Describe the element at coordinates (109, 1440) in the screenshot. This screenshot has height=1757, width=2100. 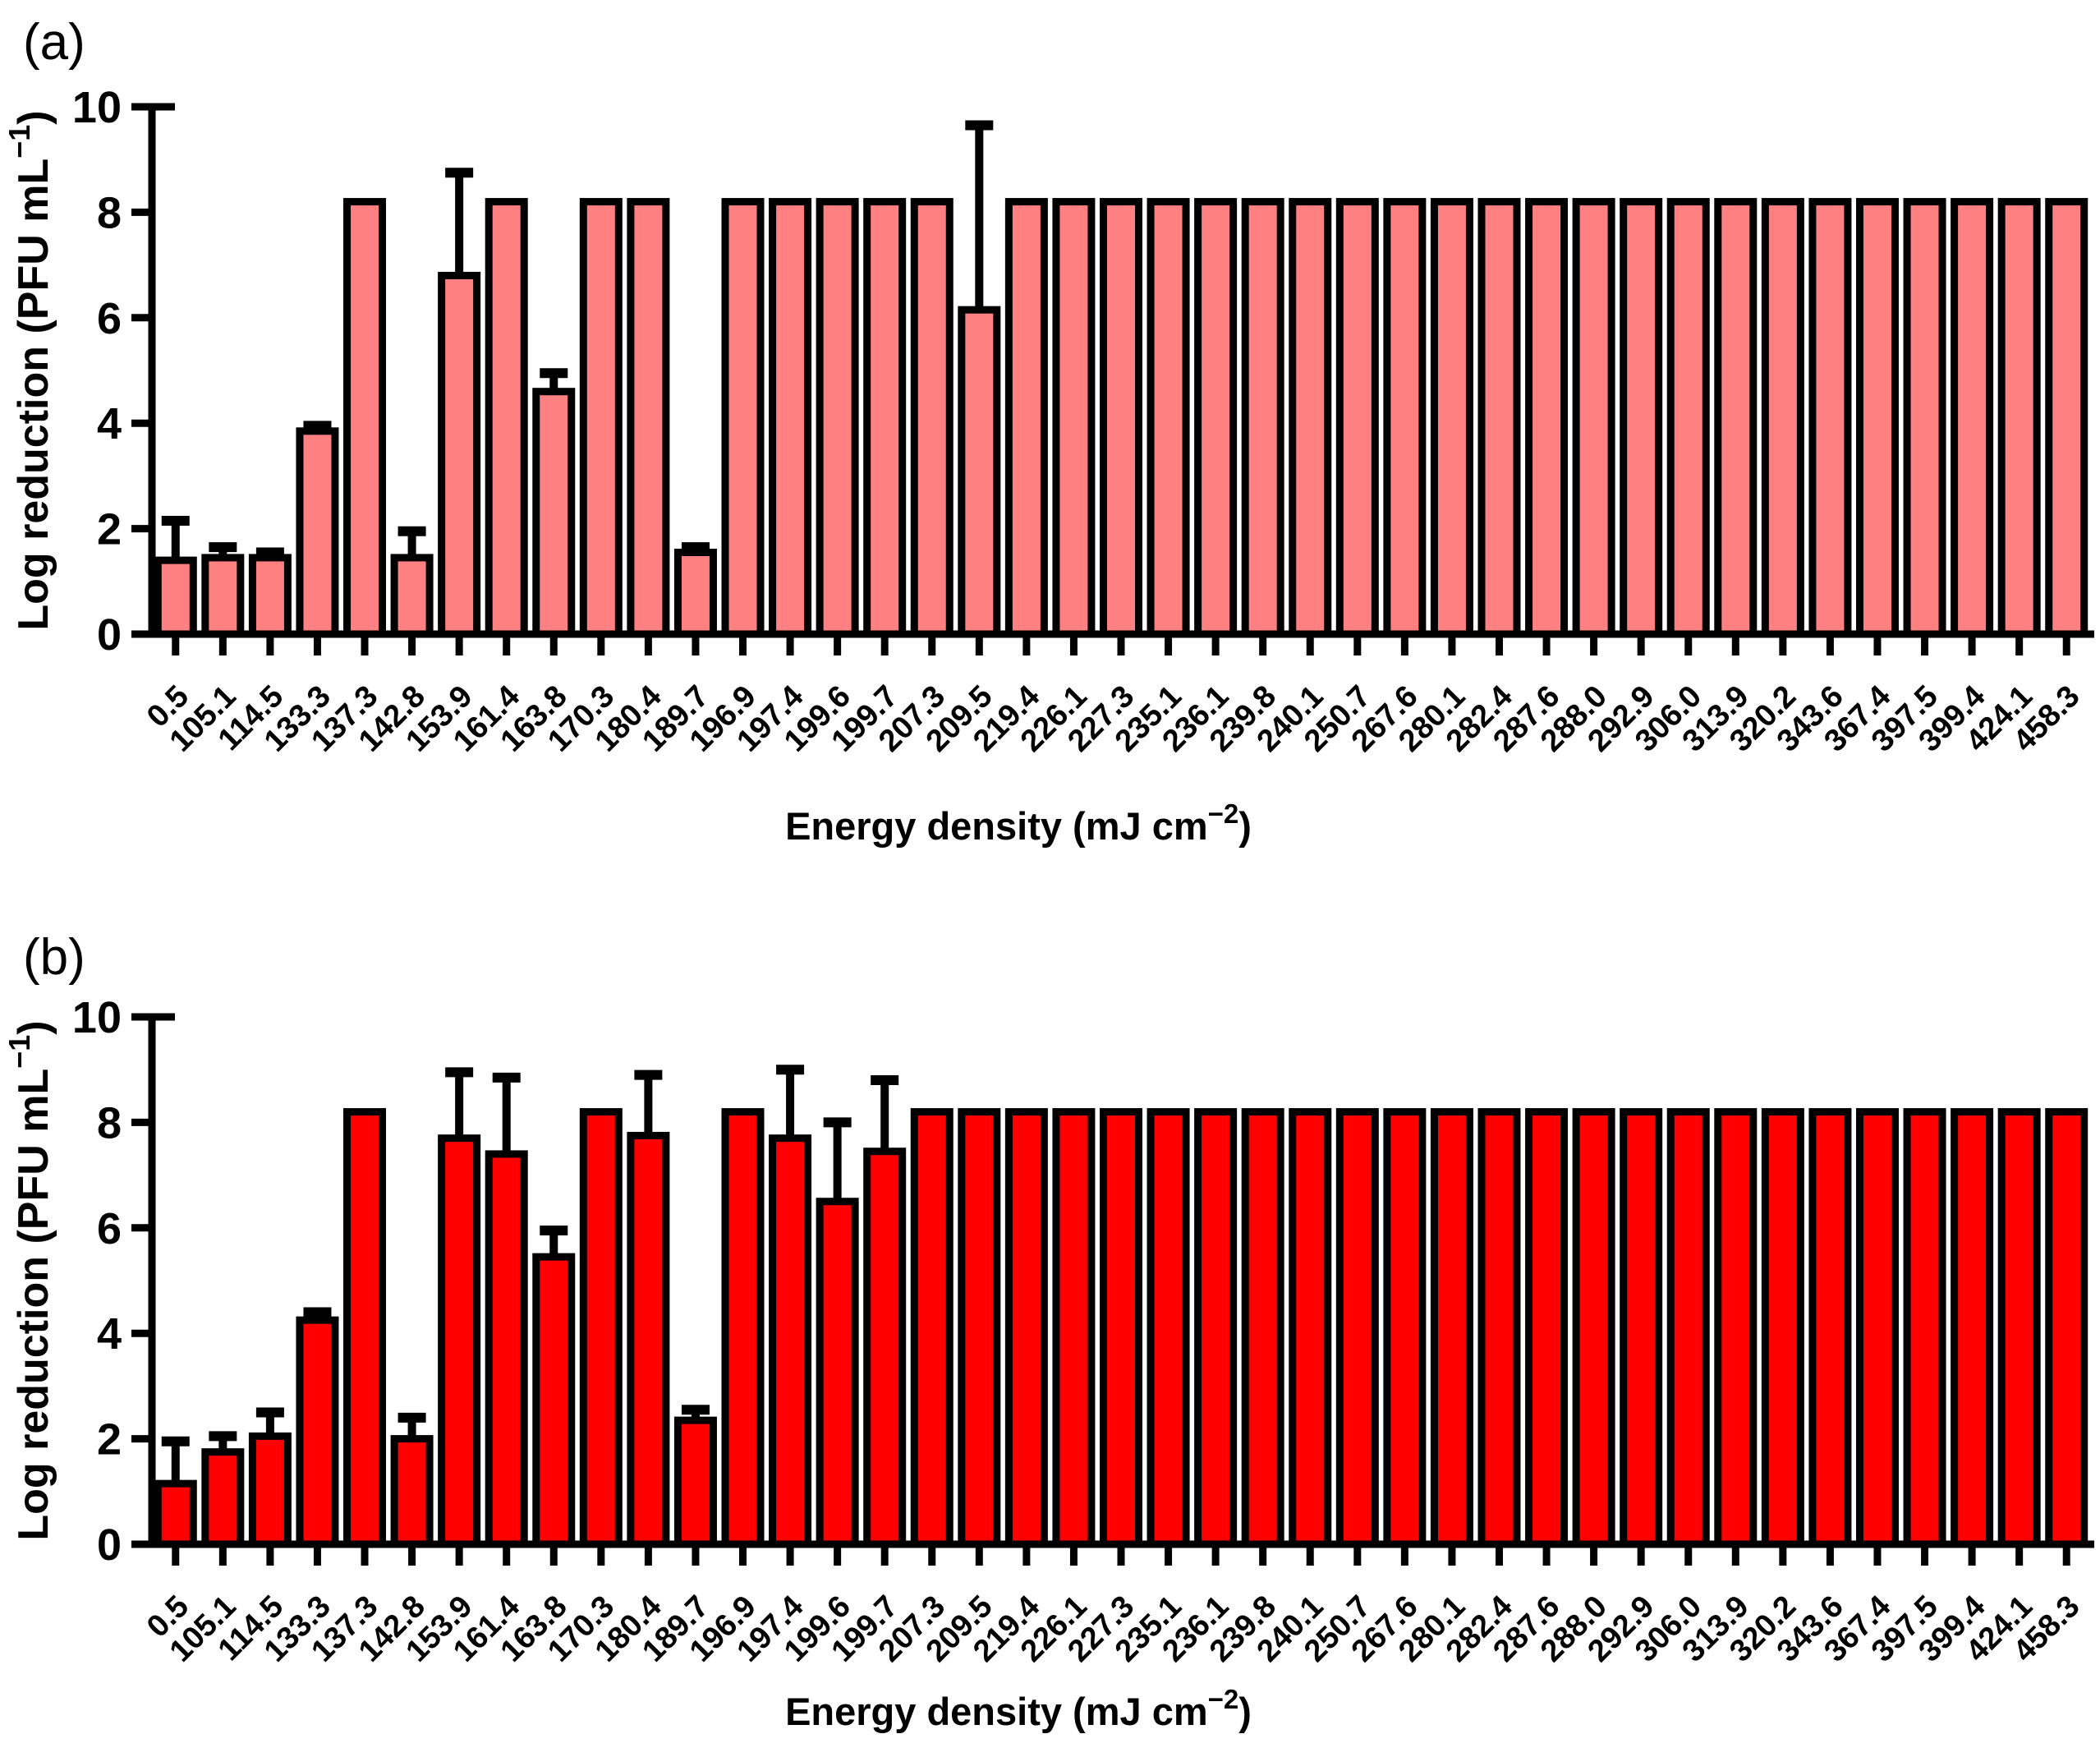
I see `y-tick-label: 2` at that location.